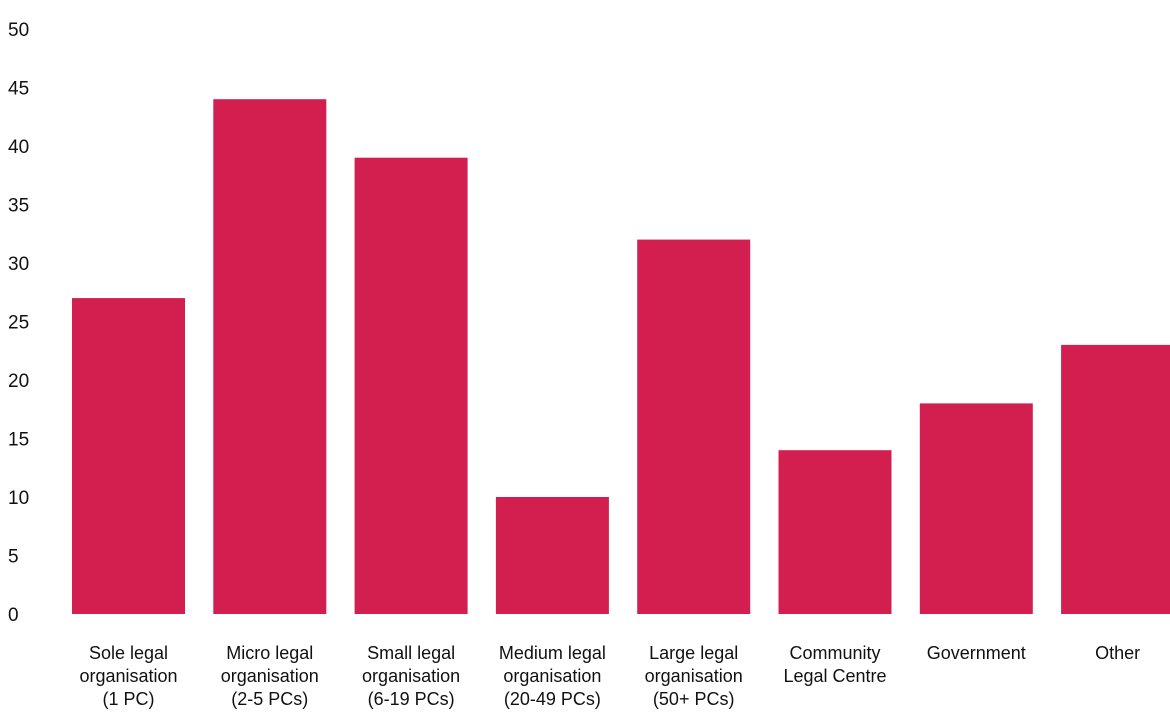  I want to click on x-category-label-line: Government, so click(976, 653).